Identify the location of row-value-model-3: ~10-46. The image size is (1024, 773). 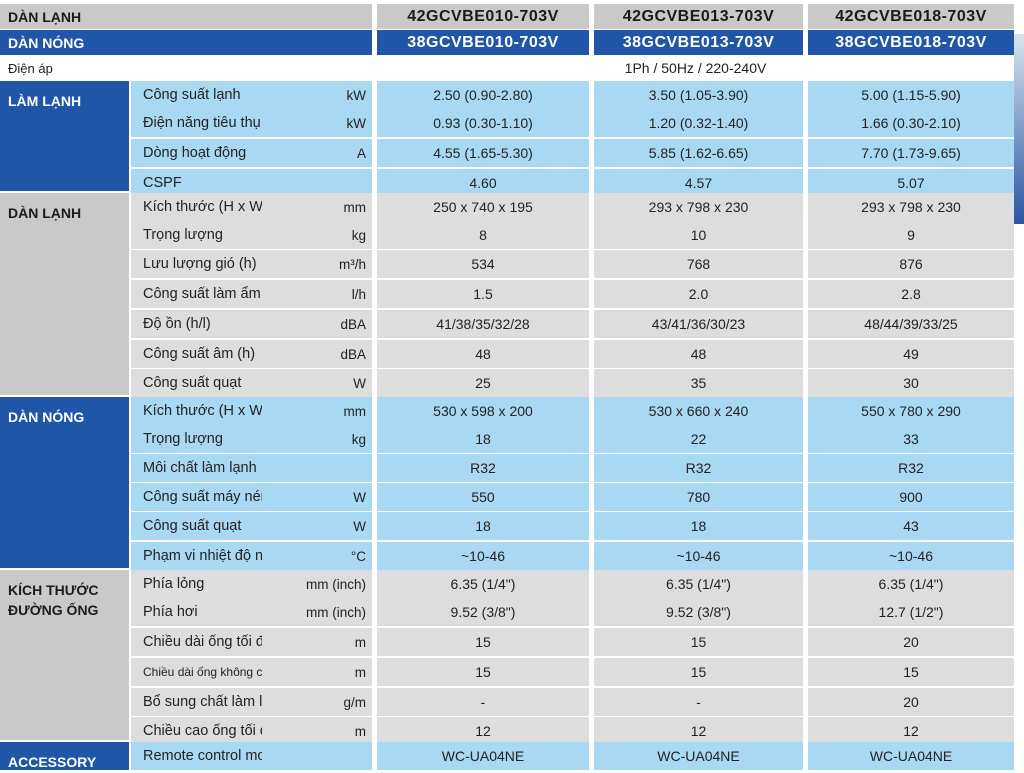
(911, 556).